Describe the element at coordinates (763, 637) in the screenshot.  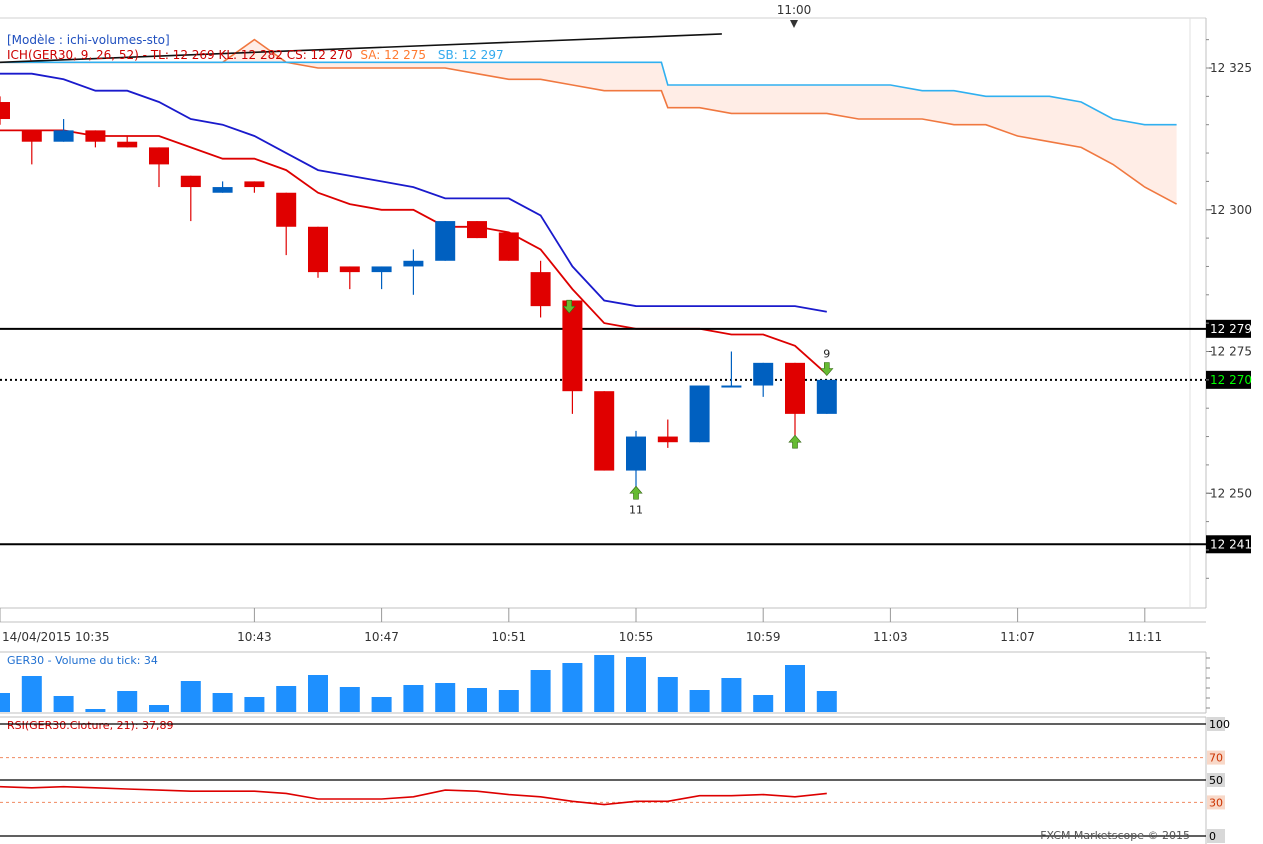
I see `x-tick-label: 10:59` at that location.